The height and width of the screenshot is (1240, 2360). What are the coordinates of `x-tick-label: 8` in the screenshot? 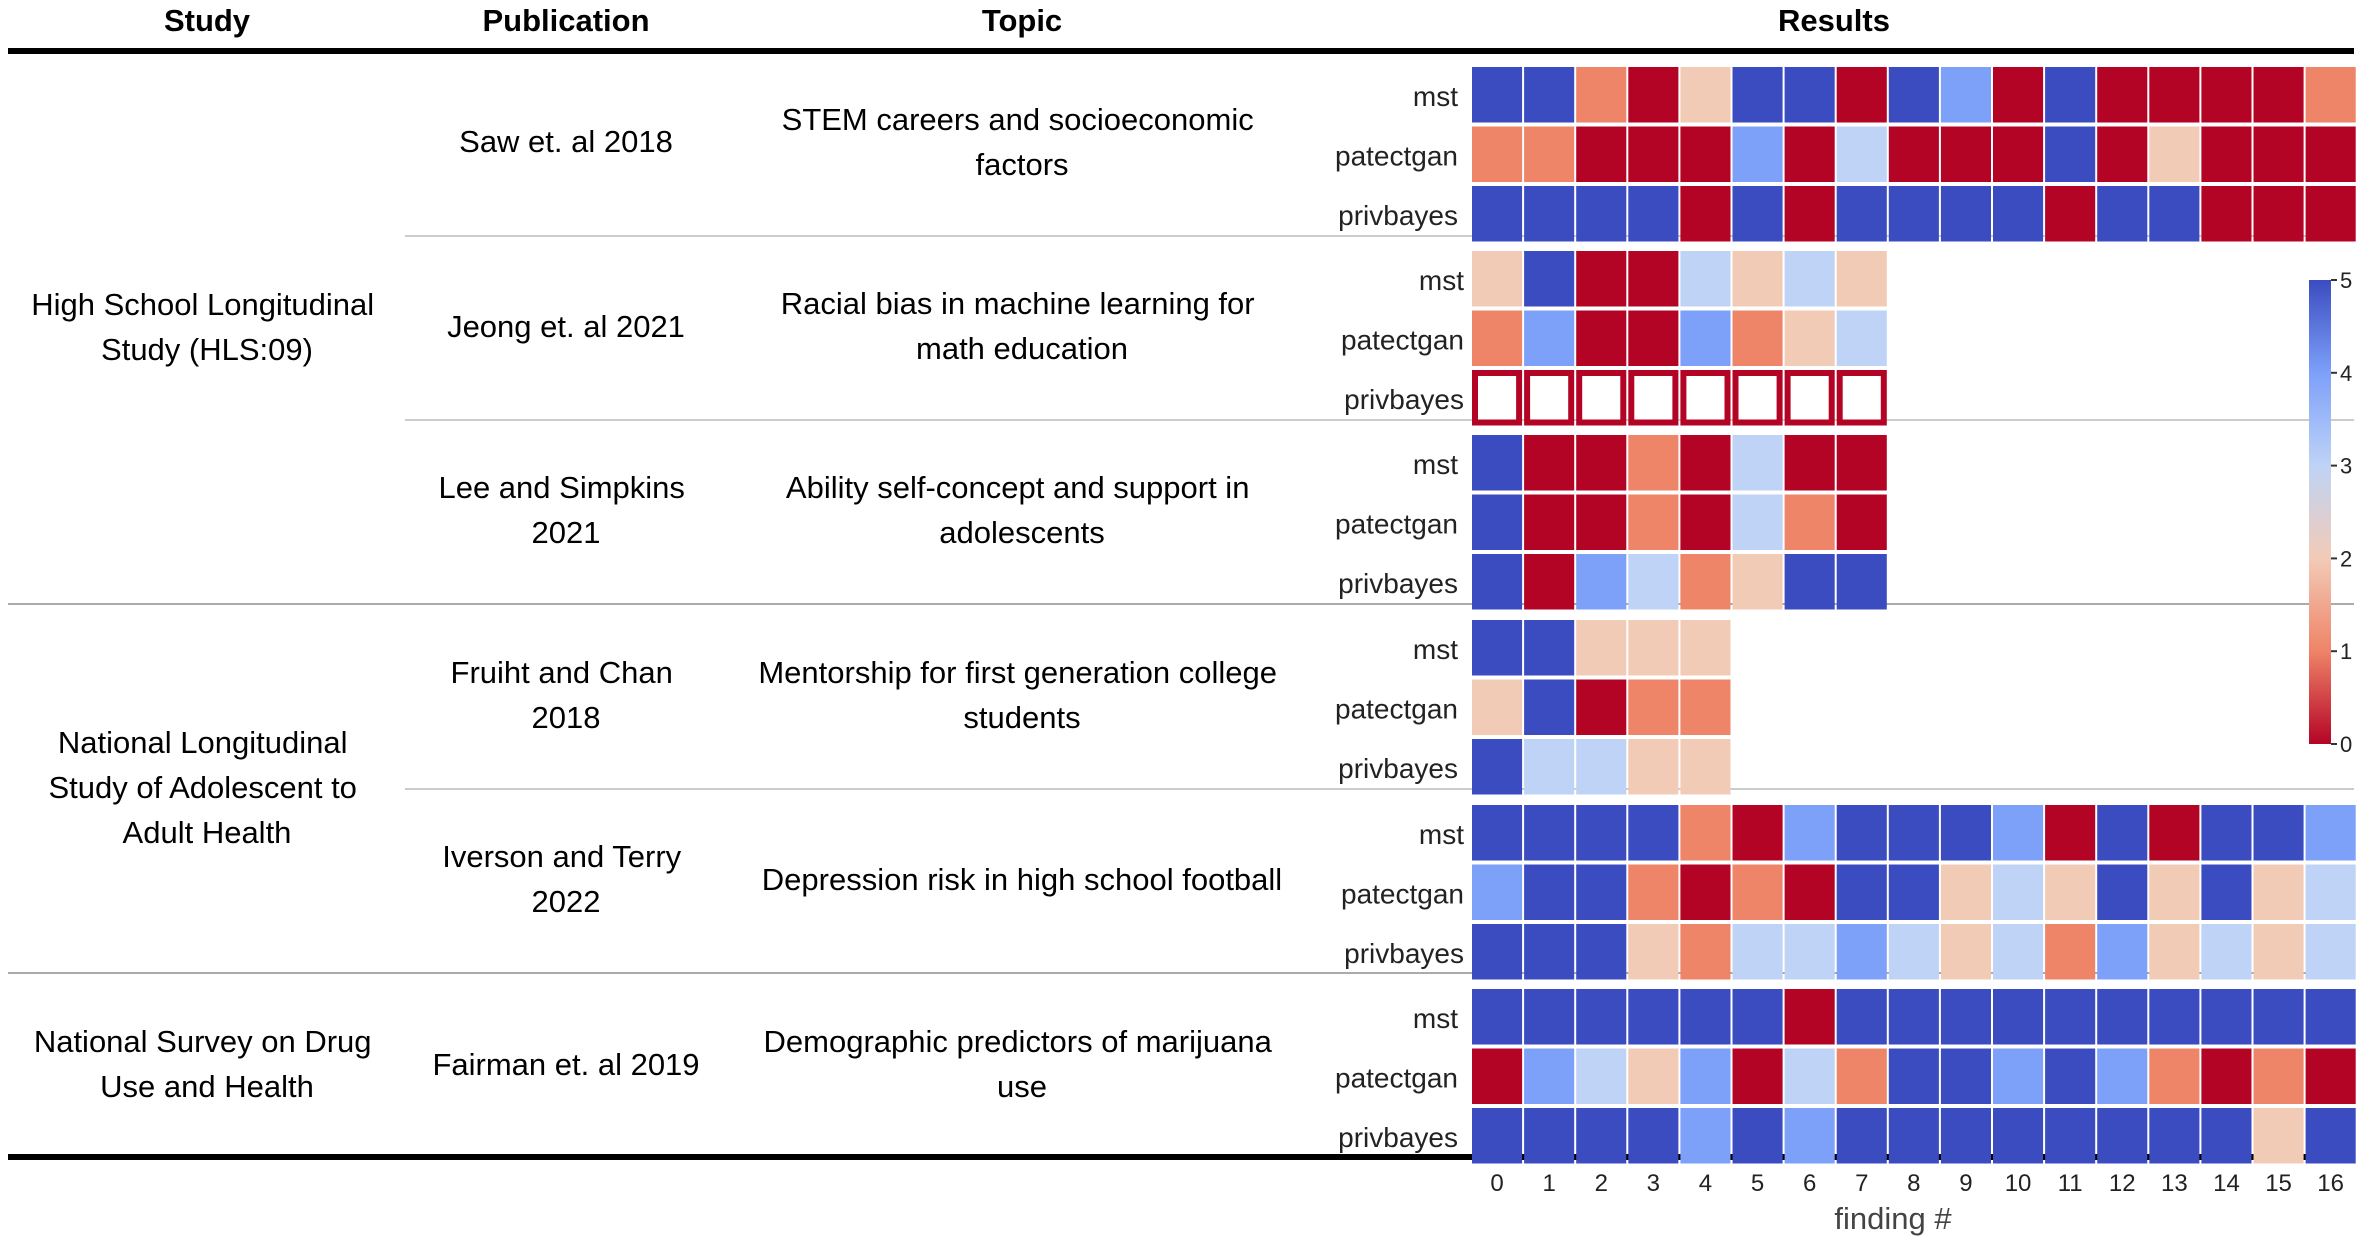 It's located at (1913, 1183).